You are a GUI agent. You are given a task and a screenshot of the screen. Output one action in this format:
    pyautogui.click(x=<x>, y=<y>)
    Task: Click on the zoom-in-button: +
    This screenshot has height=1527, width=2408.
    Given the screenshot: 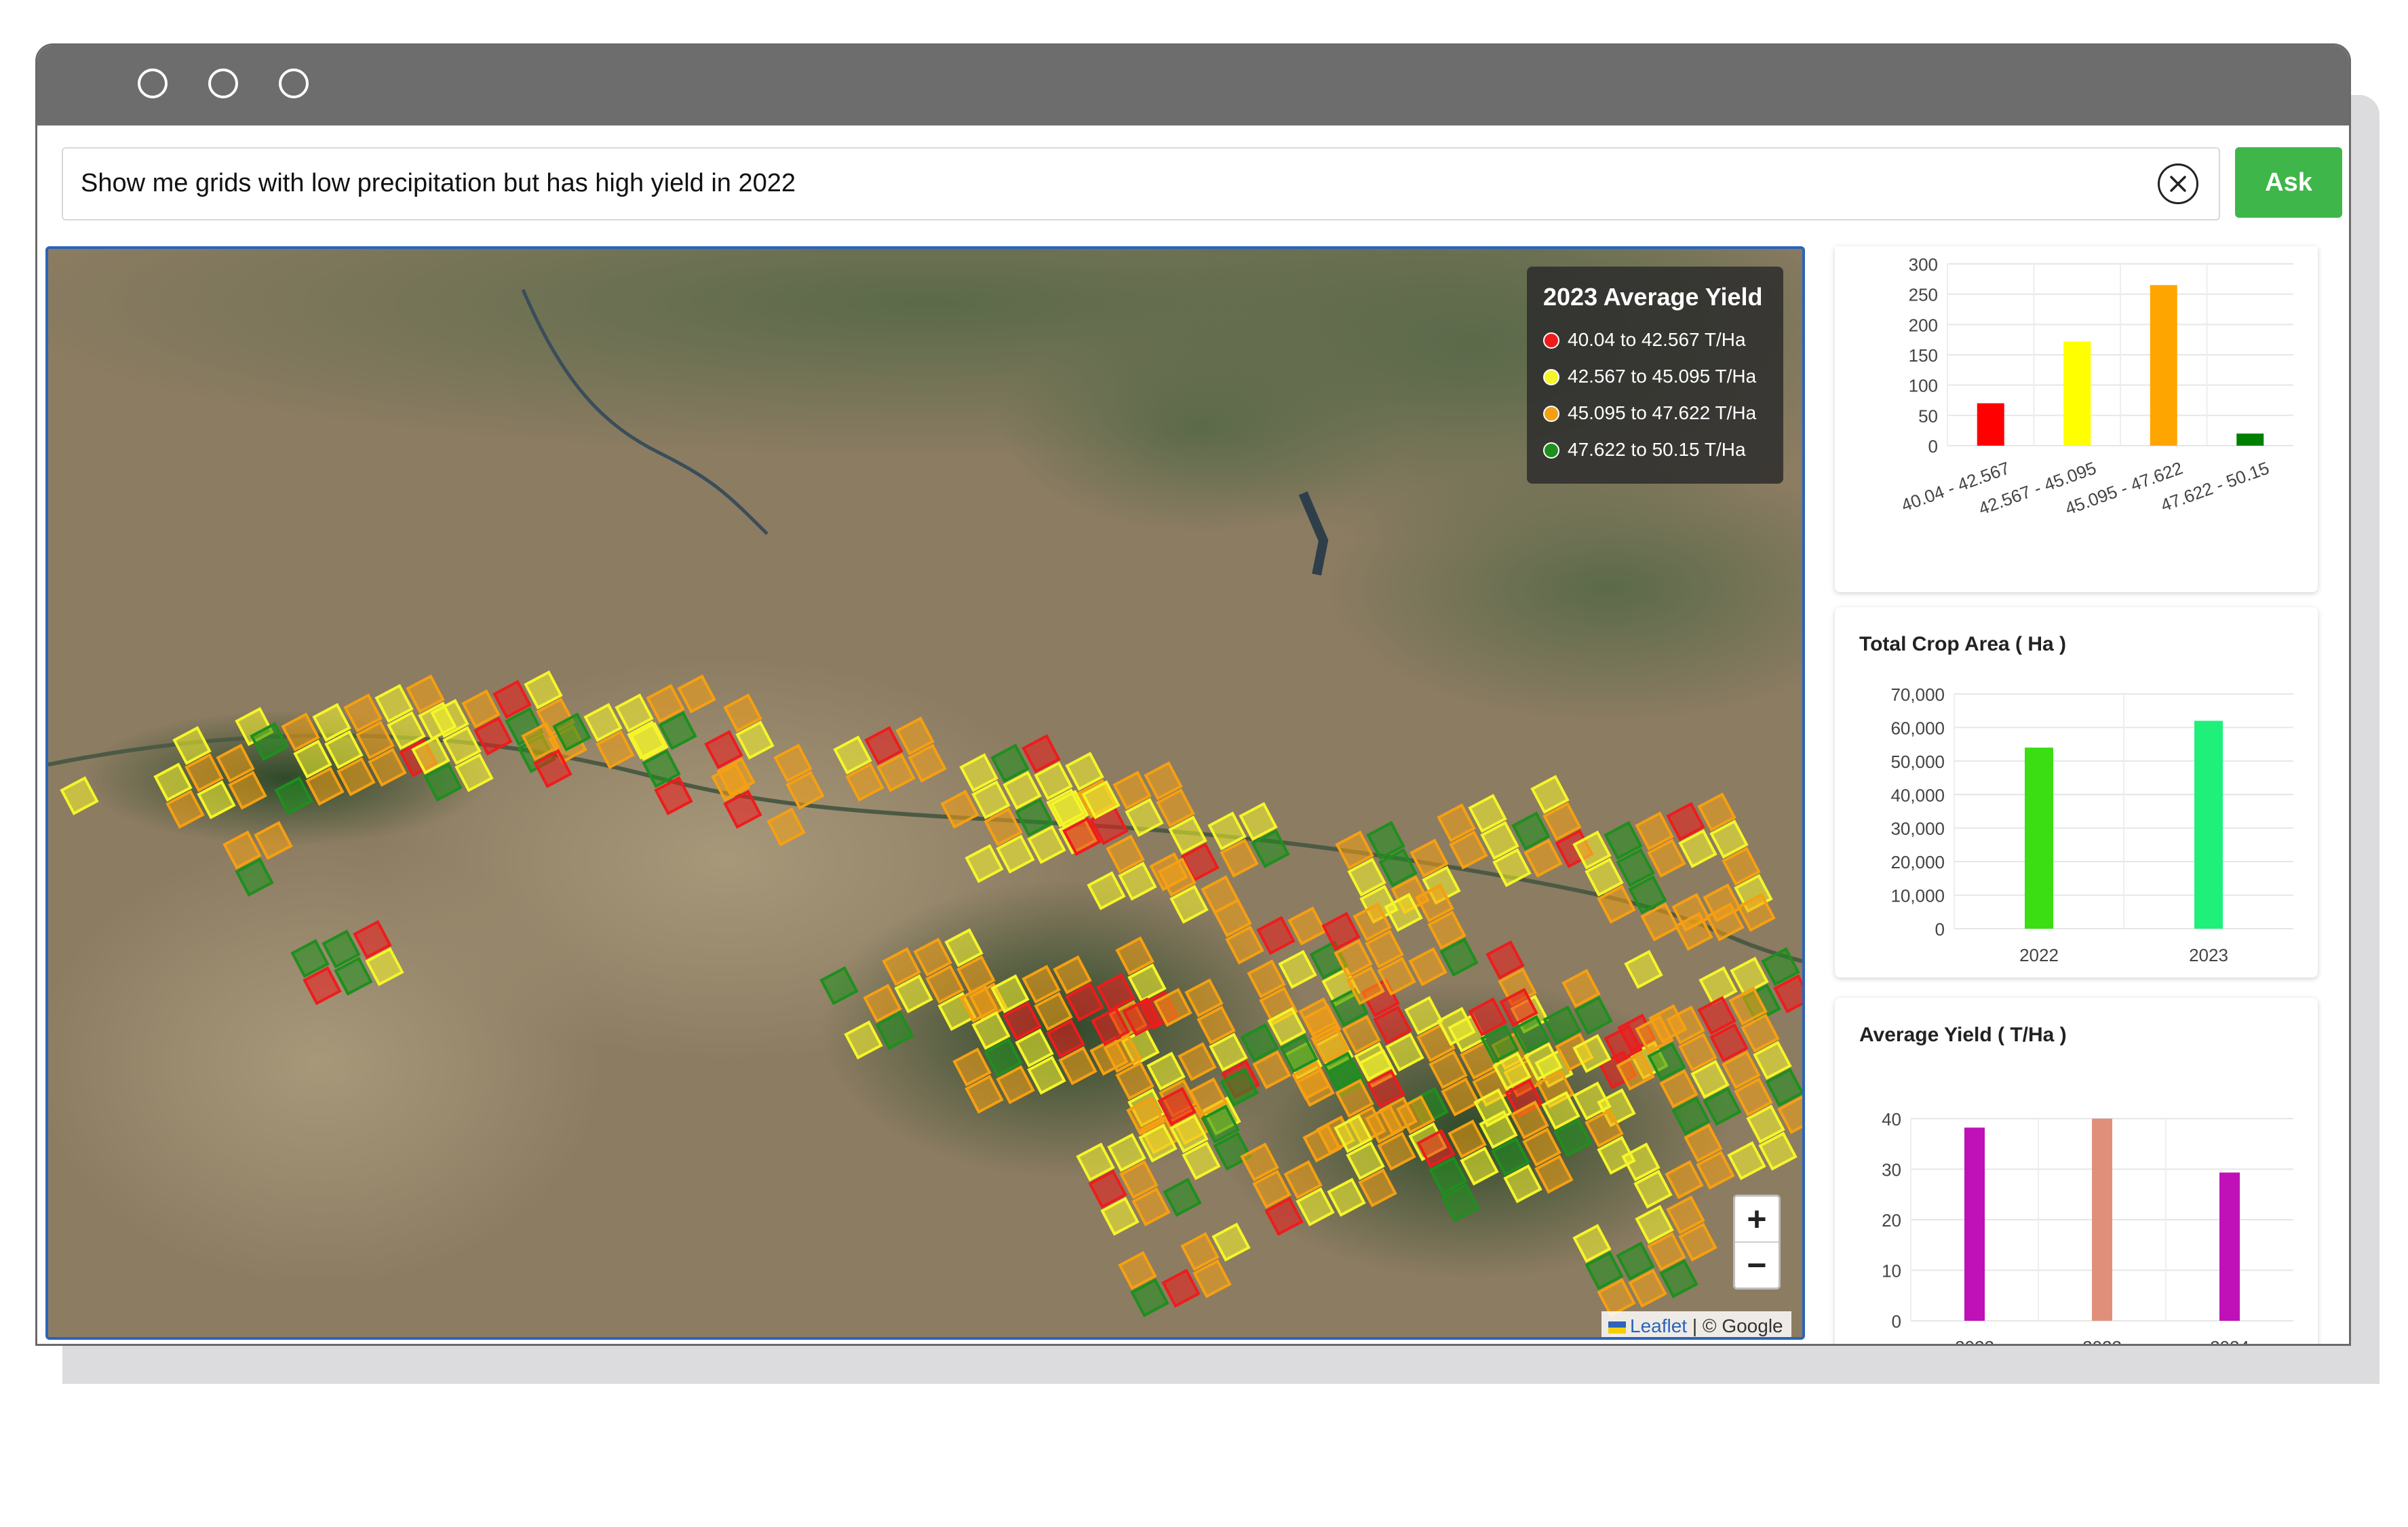 What is the action you would take?
    pyautogui.click(x=1757, y=1220)
    